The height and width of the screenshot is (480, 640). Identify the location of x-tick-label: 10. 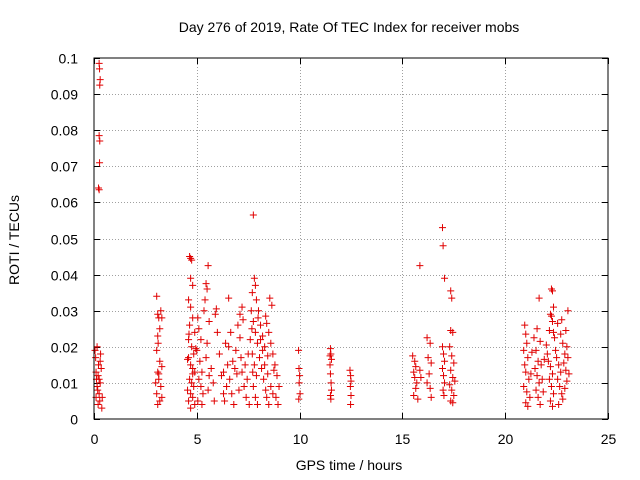
(301, 439).